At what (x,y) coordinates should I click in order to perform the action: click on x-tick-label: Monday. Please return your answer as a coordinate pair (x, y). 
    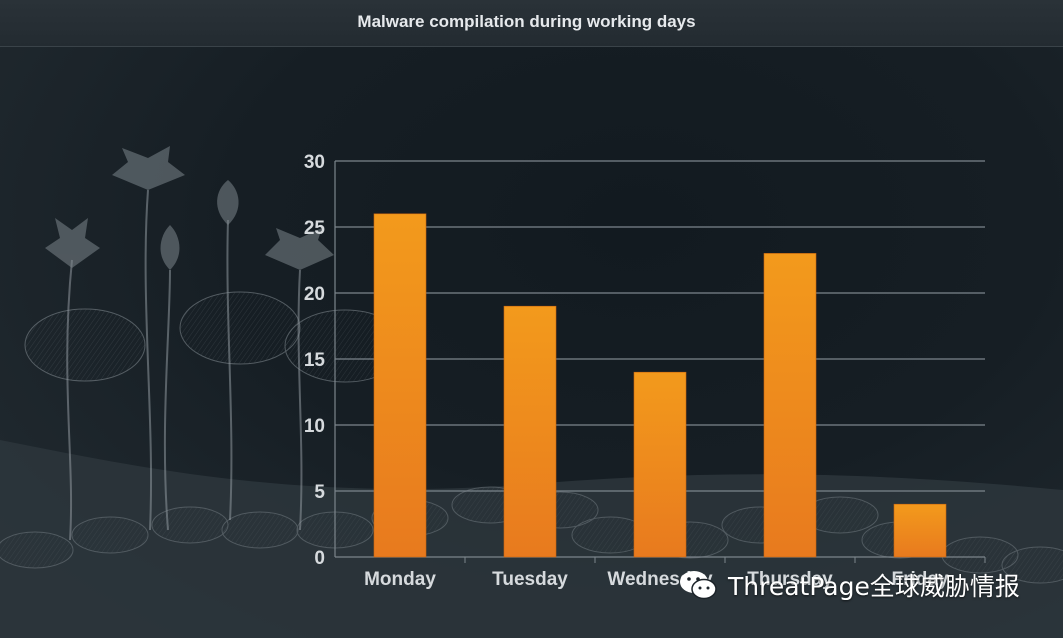
    Looking at the image, I should click on (400, 579).